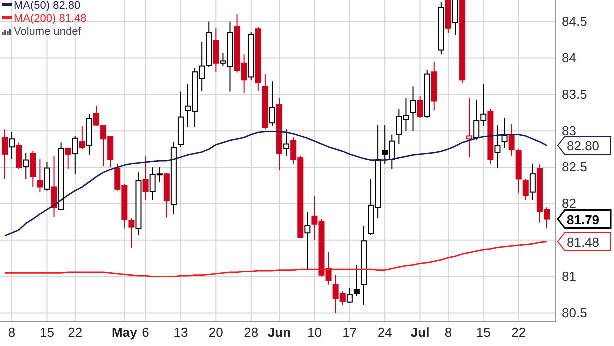 This screenshot has width=614, height=346. Describe the element at coordinates (314, 332) in the screenshot. I see `x-tick-label: 10` at that location.